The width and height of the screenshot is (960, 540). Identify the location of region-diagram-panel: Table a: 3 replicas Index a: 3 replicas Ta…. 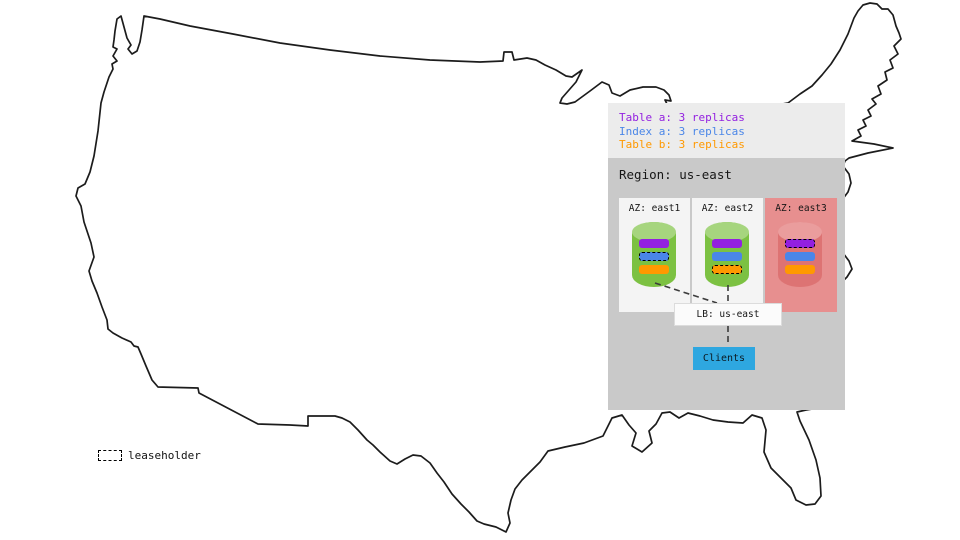
(726, 256).